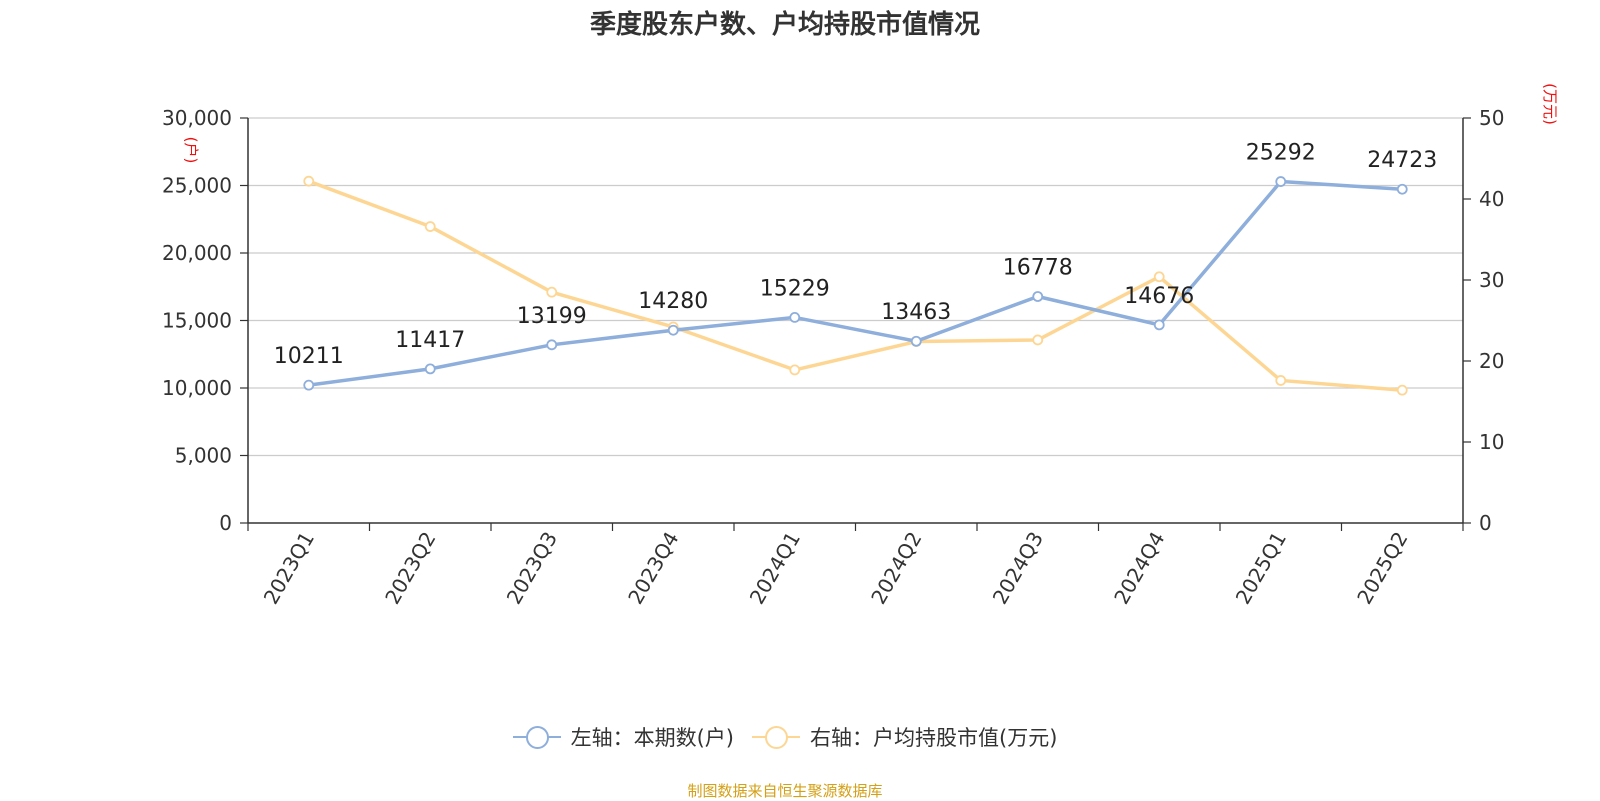 This screenshot has width=1600, height=801. I want to click on left-axis-tick-label: 0, so click(225, 523).